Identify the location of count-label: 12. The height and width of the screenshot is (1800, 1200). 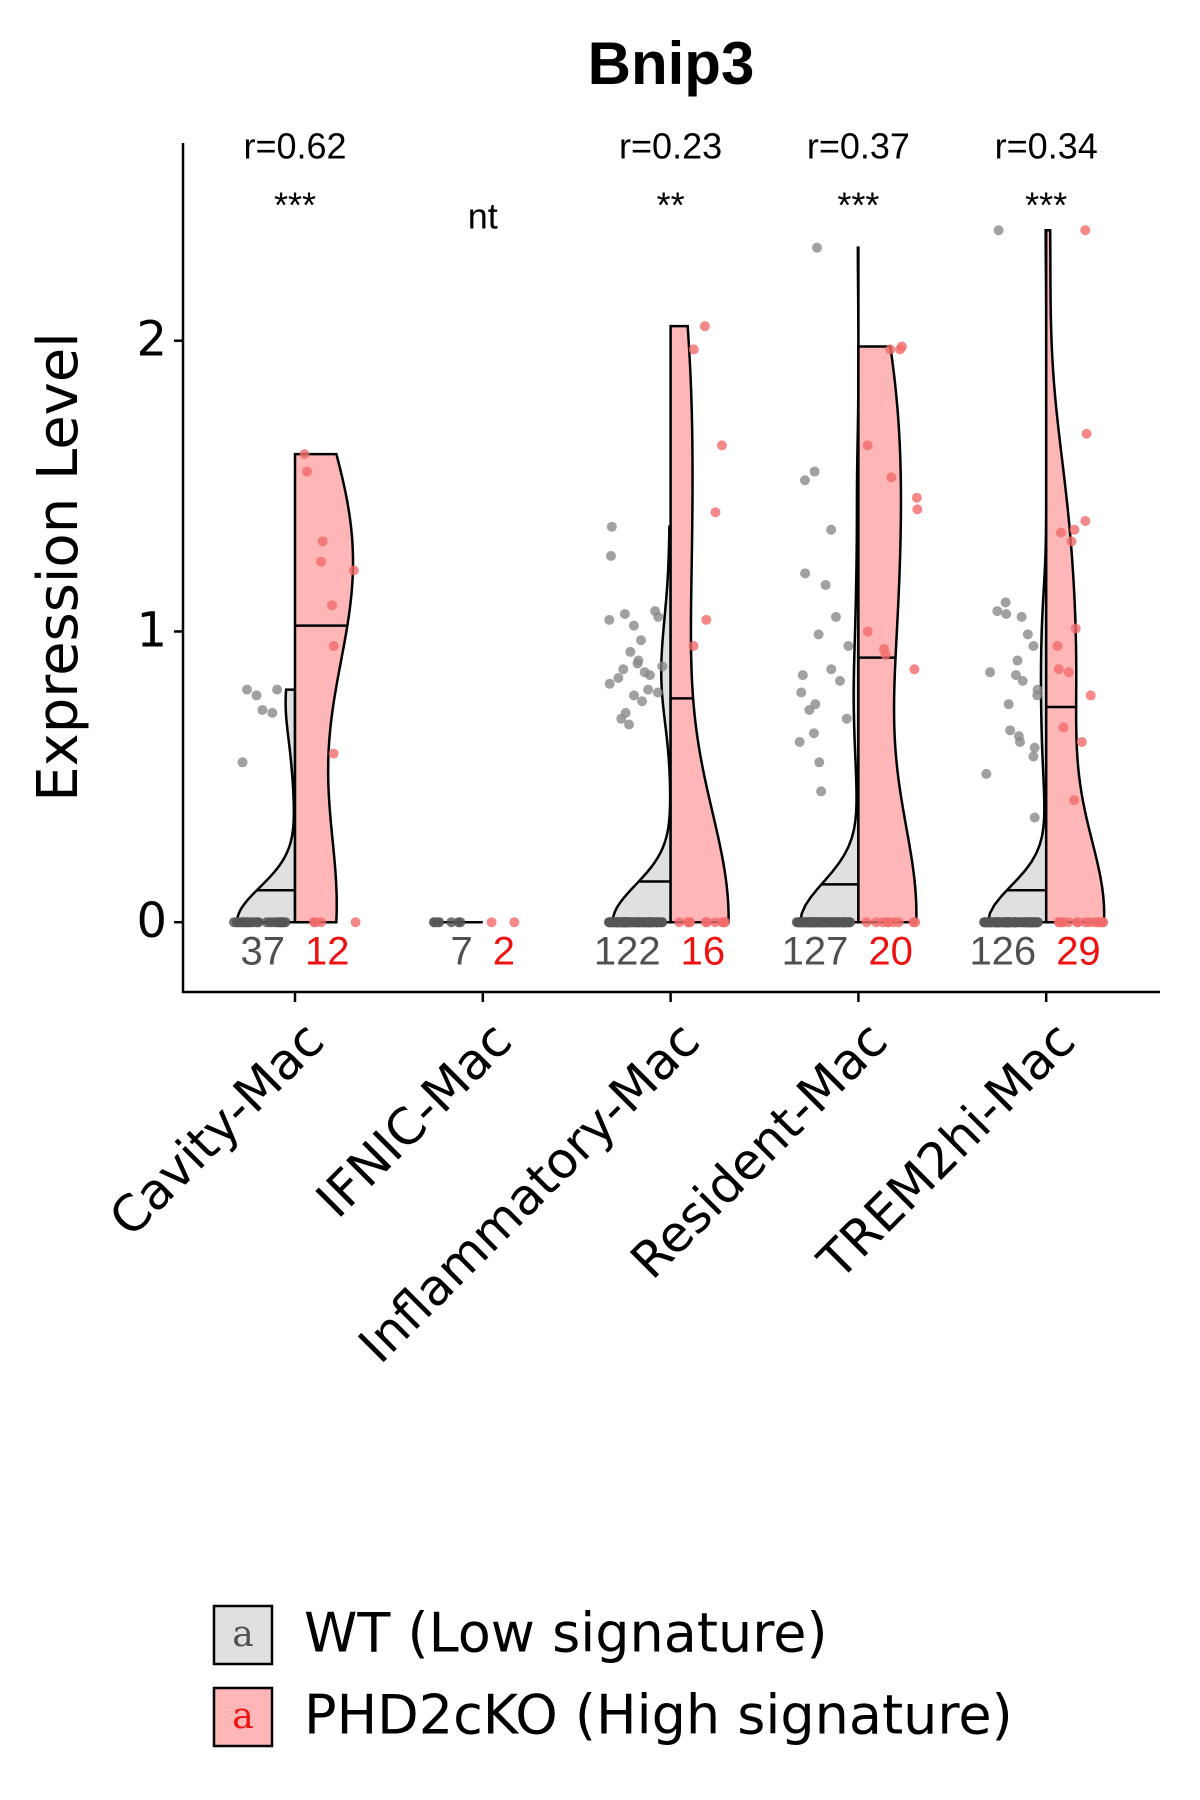
(327, 952).